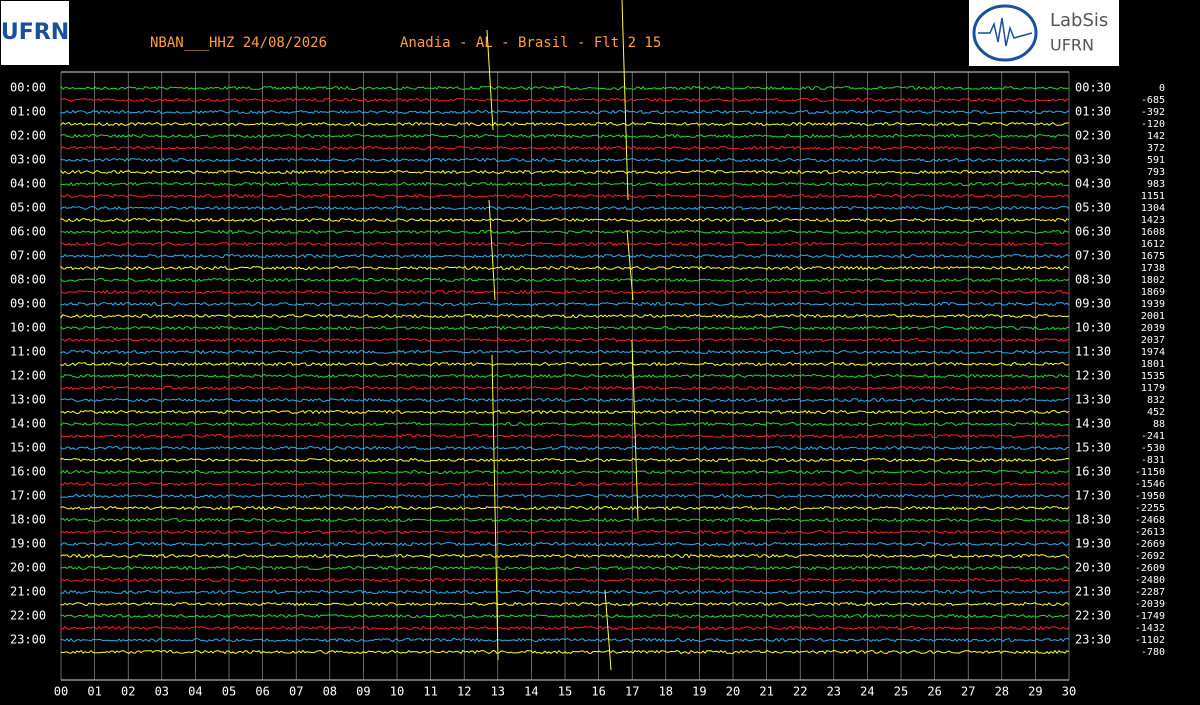 Image resolution: width=1200 pixels, height=705 pixels. Describe the element at coordinates (1093, 640) in the screenshot. I see `hour-label-right: 23:30` at that location.